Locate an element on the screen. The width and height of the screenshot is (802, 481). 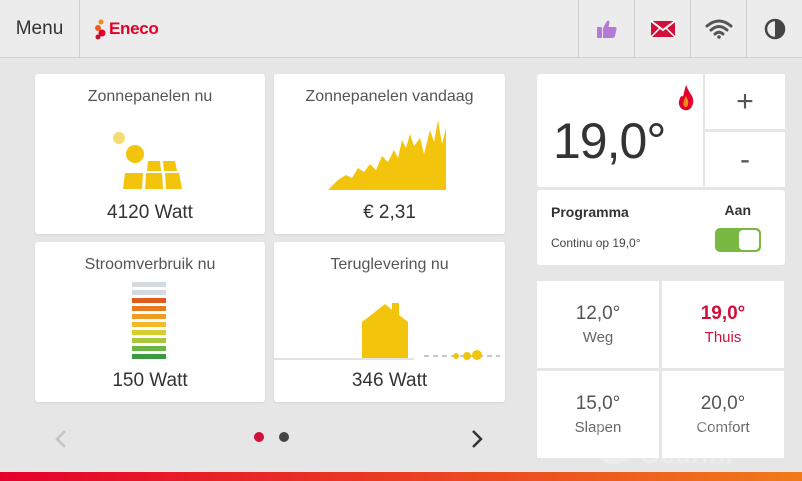
solar-panel-icon is located at coordinates (147, 160).